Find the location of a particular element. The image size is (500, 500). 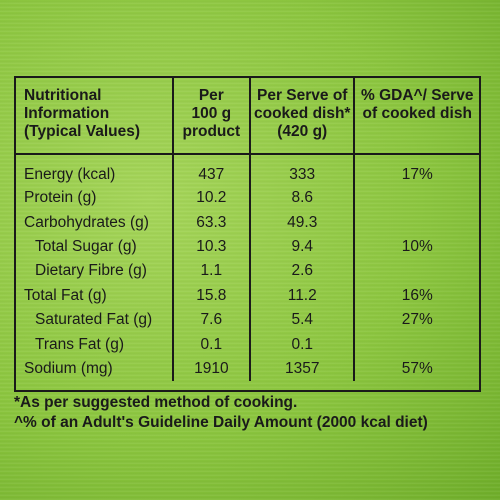

per-100g-value: 15.8 is located at coordinates (212, 295).